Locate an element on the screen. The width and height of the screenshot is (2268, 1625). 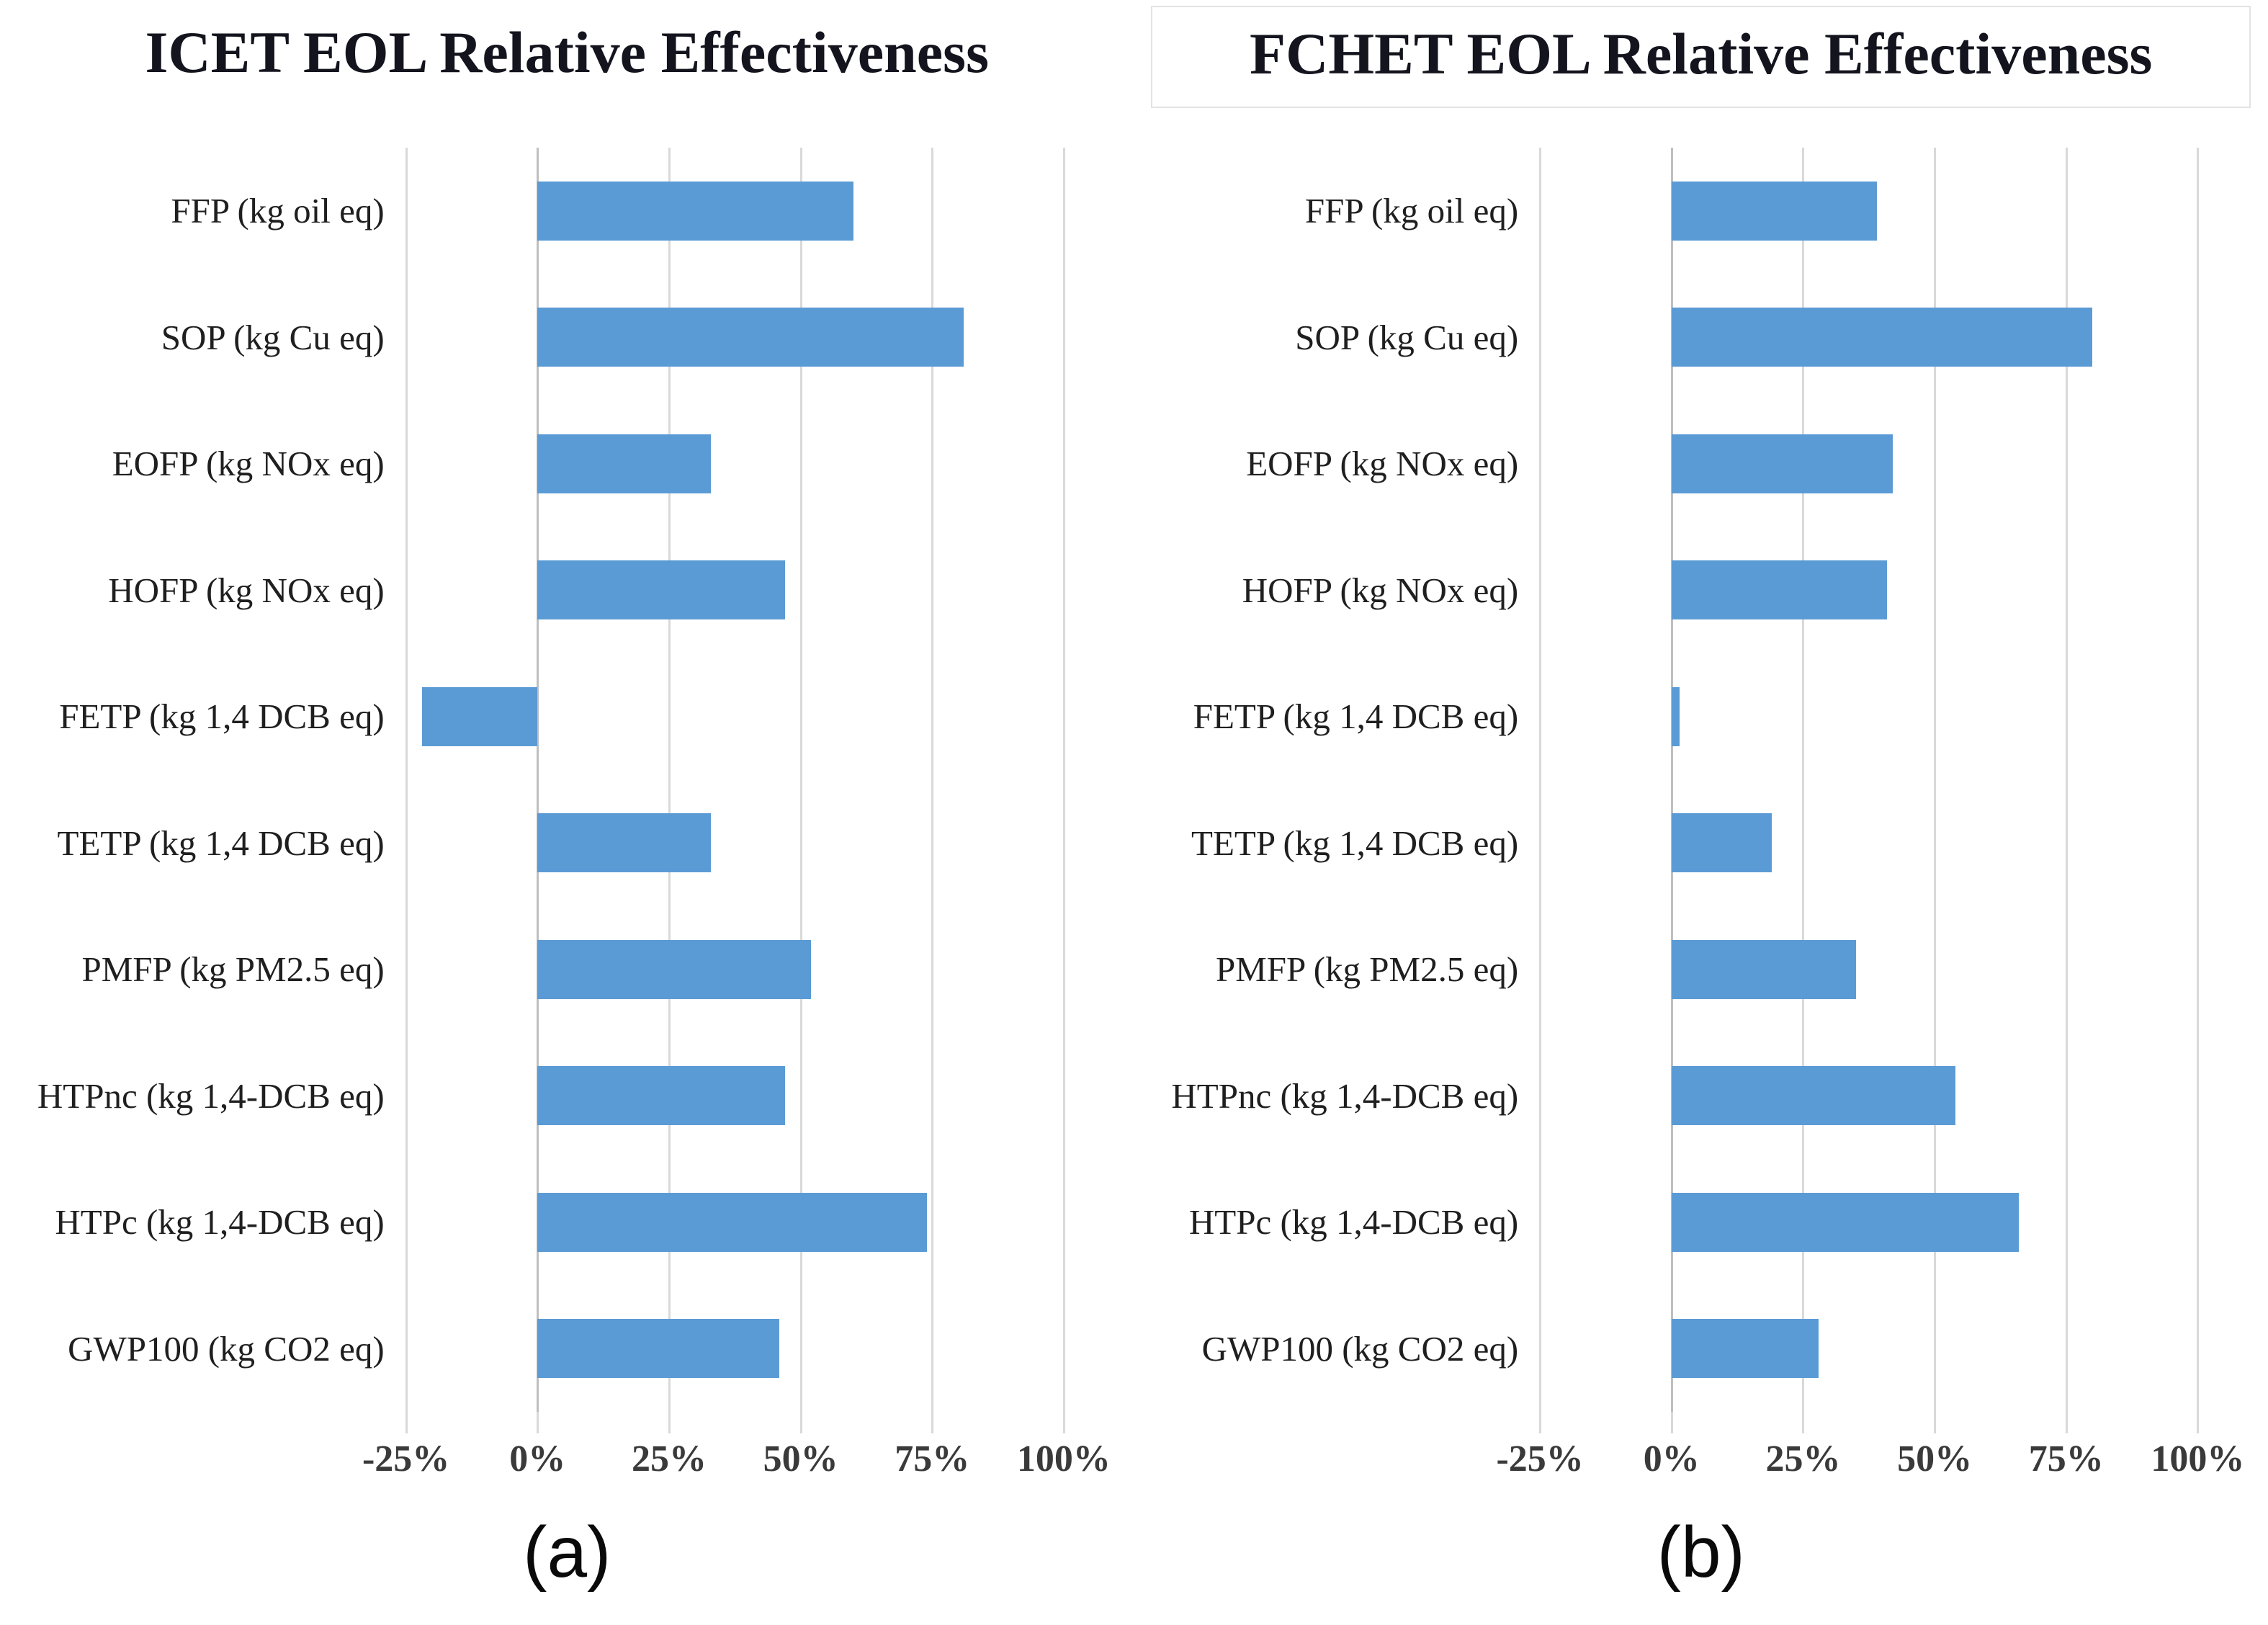
chart-row: HTPc (kg 1,4-DCB eq) is located at coordinates (1701, 1222).